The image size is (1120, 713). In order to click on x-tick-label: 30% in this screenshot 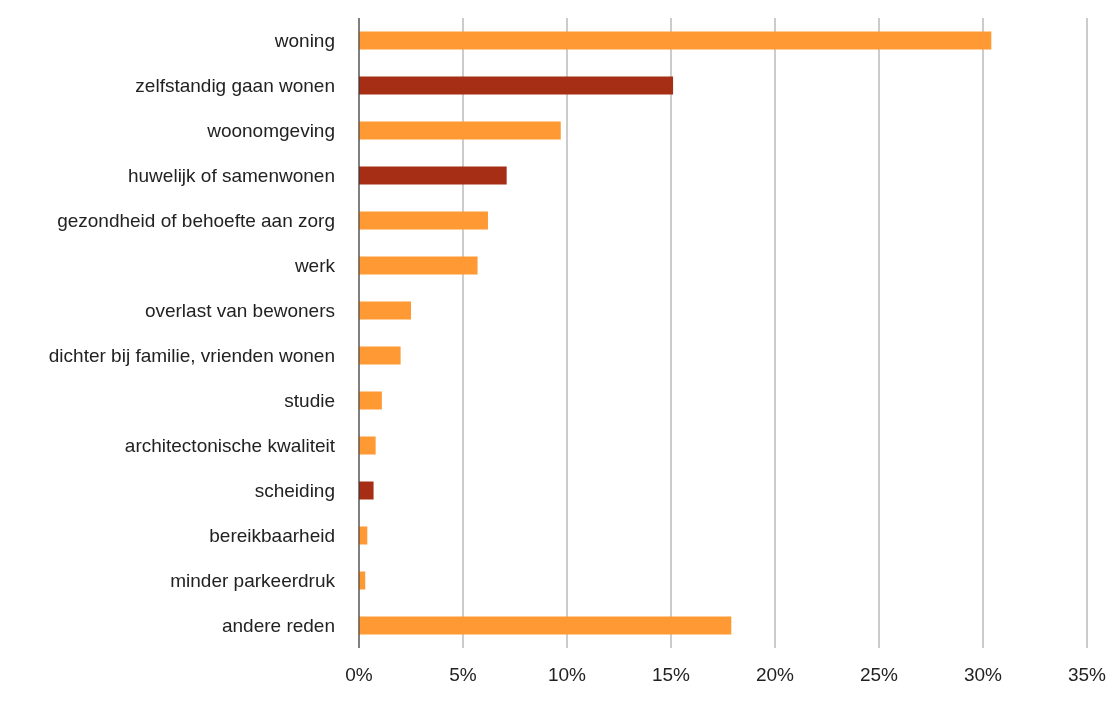, I will do `click(983, 675)`.